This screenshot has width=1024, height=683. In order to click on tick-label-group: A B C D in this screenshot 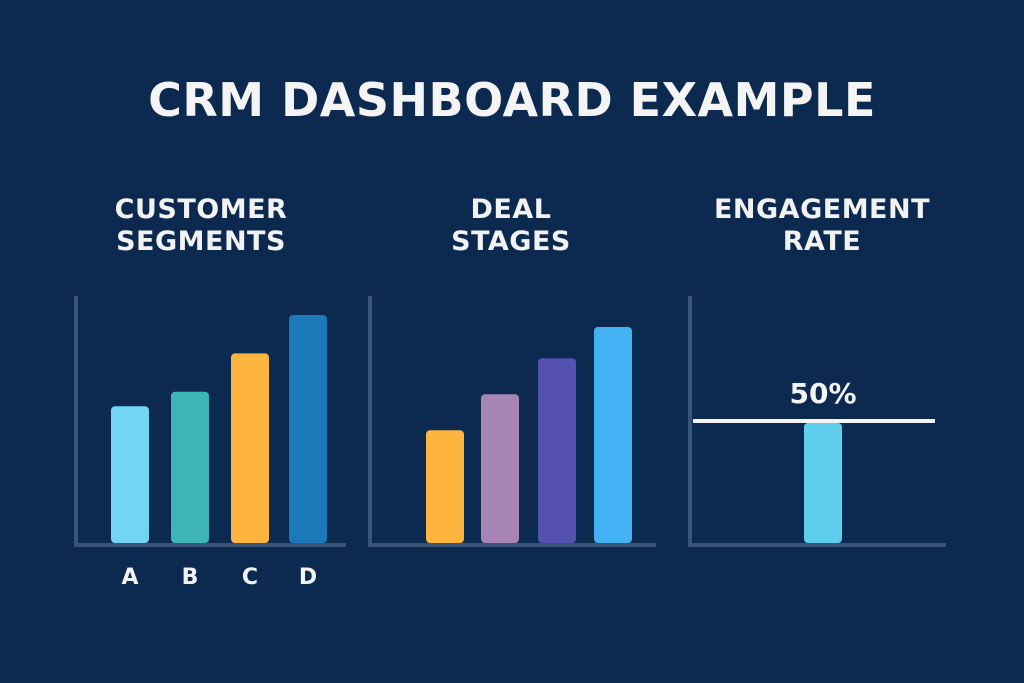, I will do `click(219, 577)`.